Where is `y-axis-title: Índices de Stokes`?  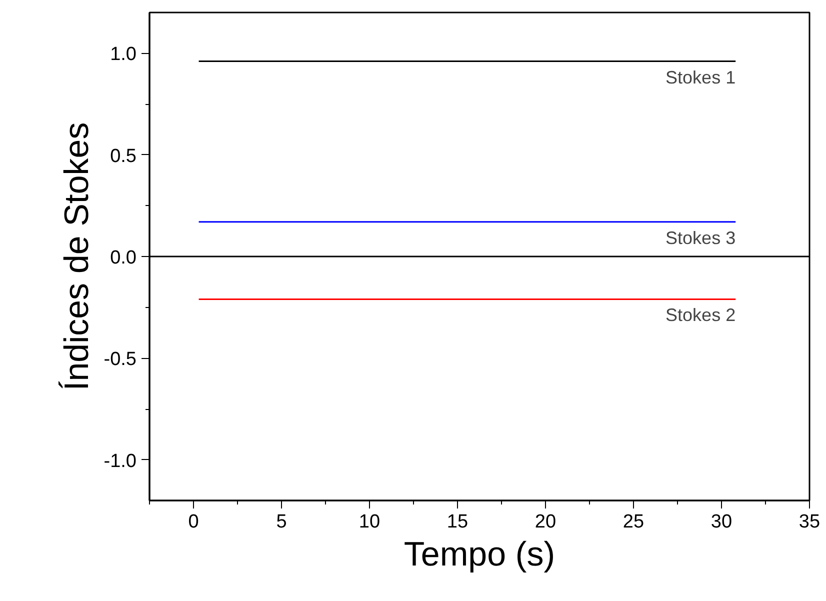 y-axis-title: Índices de Stokes is located at coordinates (77, 256).